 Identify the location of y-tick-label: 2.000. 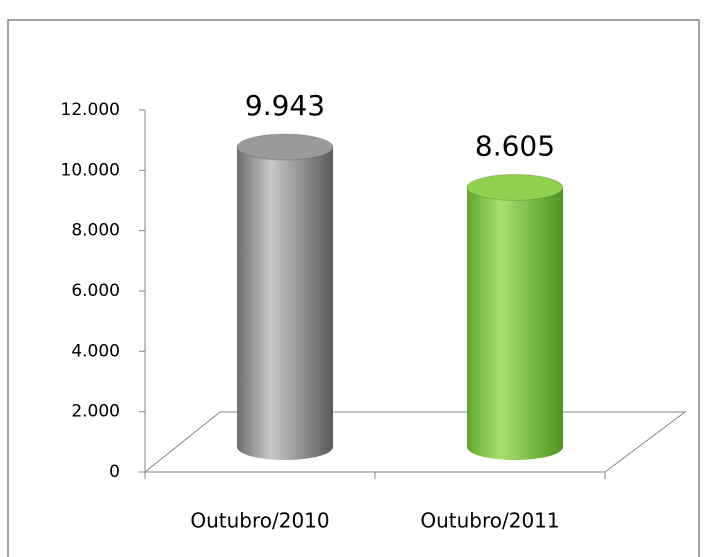
(95, 412).